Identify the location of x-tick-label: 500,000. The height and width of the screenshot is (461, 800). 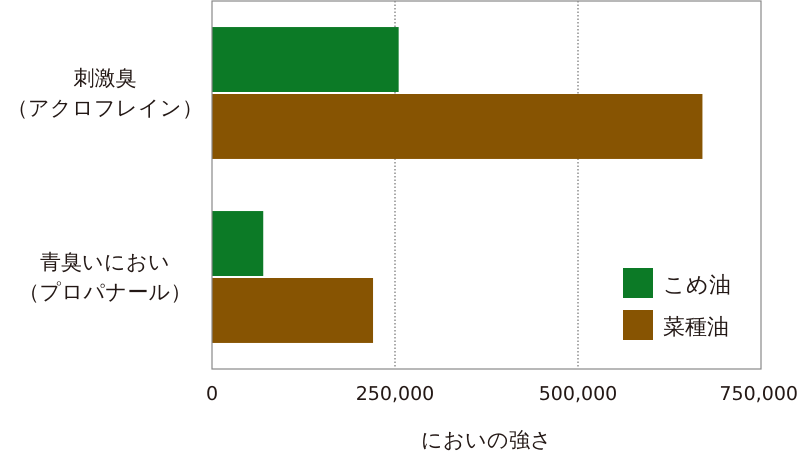
(578, 394).